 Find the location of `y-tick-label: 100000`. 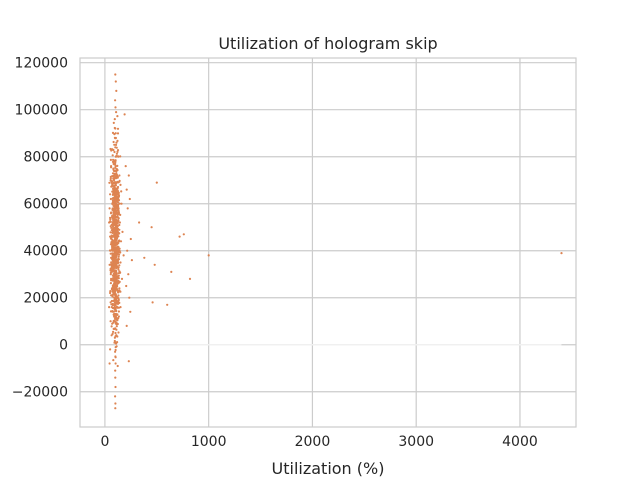

y-tick-label: 100000 is located at coordinates (41, 111).